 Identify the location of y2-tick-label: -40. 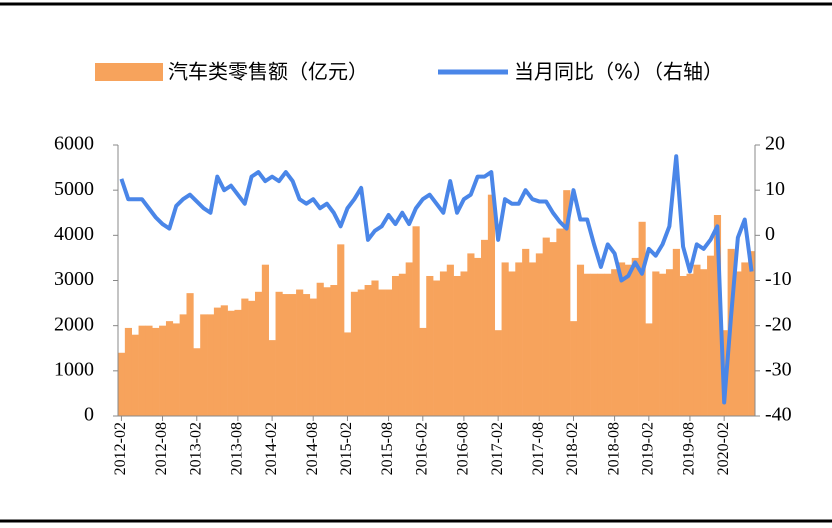
(778, 415).